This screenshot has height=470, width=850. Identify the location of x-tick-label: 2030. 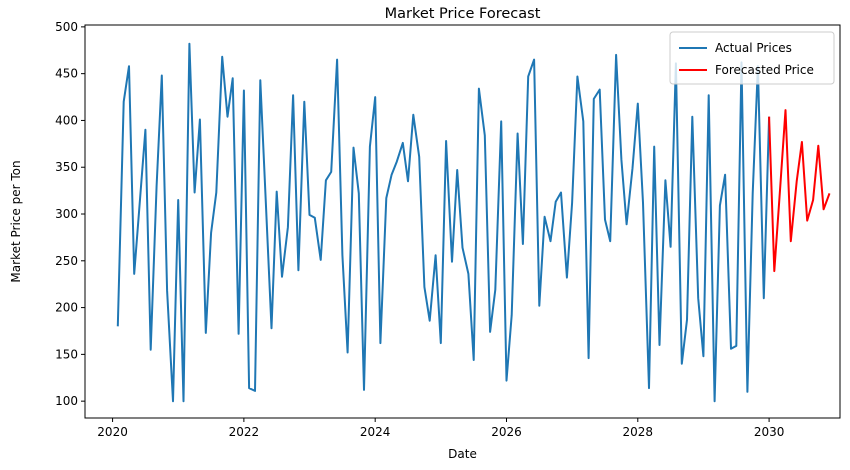
(769, 432).